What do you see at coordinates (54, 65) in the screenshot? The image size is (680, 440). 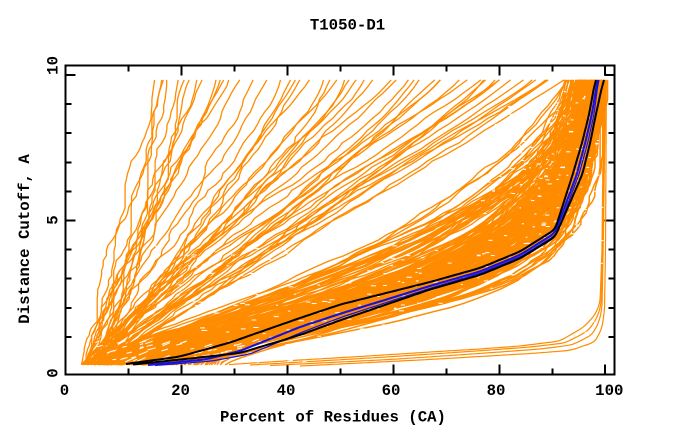 I see `svg-text: 10` at bounding box center [54, 65].